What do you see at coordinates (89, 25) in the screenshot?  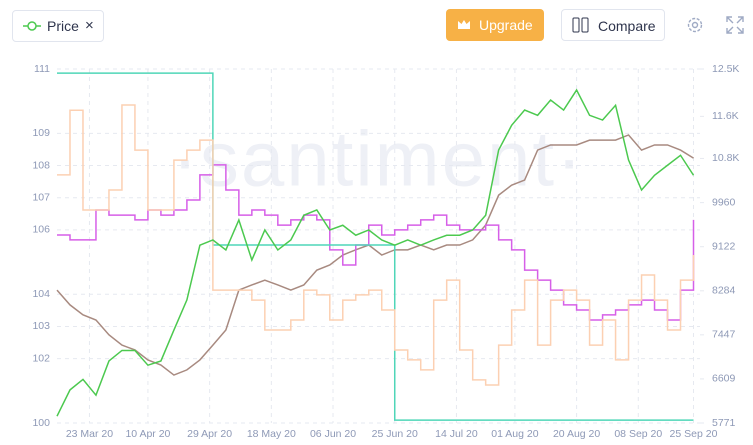 I see `close: ×` at bounding box center [89, 25].